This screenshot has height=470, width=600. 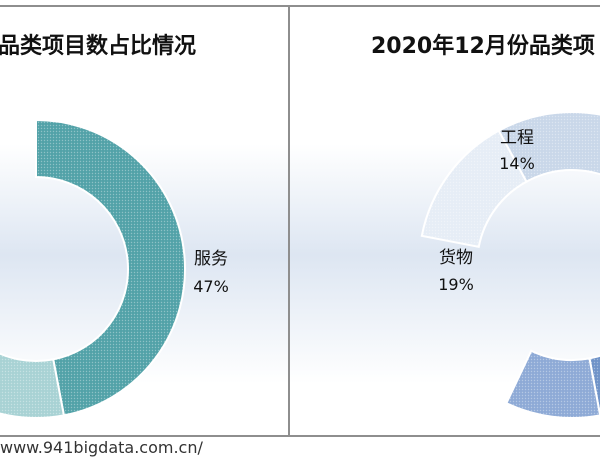 What do you see at coordinates (456, 284) in the screenshot?
I see `slice-pct-goods: 19%` at bounding box center [456, 284].